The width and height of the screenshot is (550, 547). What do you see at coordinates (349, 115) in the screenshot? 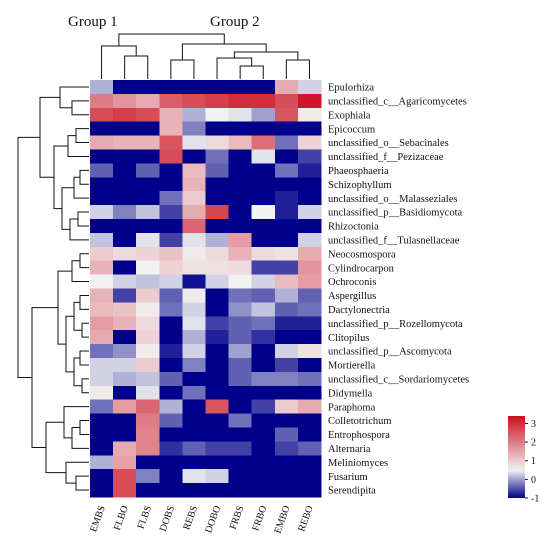
I see `row-label: Exophiala` at bounding box center [349, 115].